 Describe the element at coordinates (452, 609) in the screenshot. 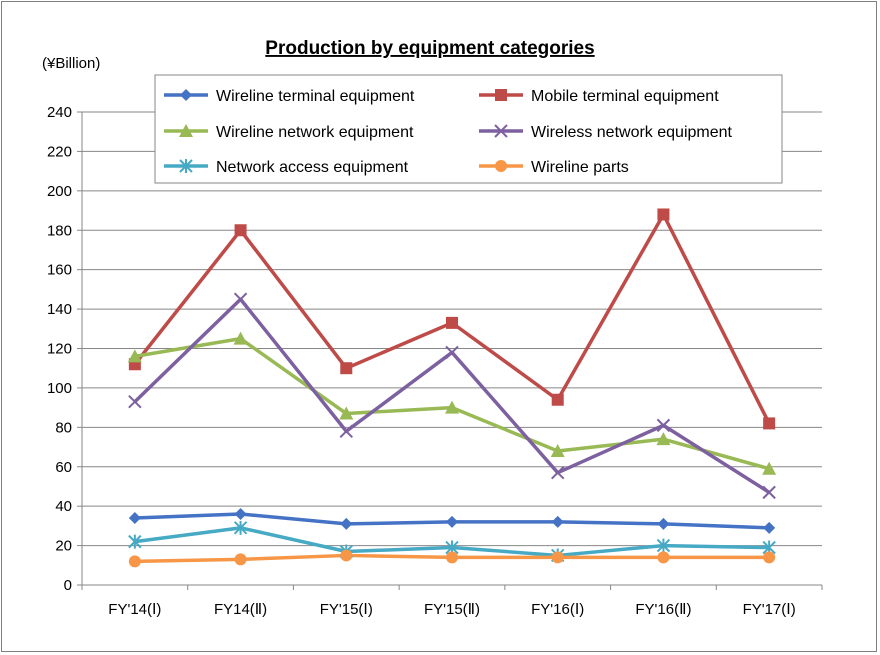

I see `x-tick-label: FY'15(Ⅱ)` at that location.